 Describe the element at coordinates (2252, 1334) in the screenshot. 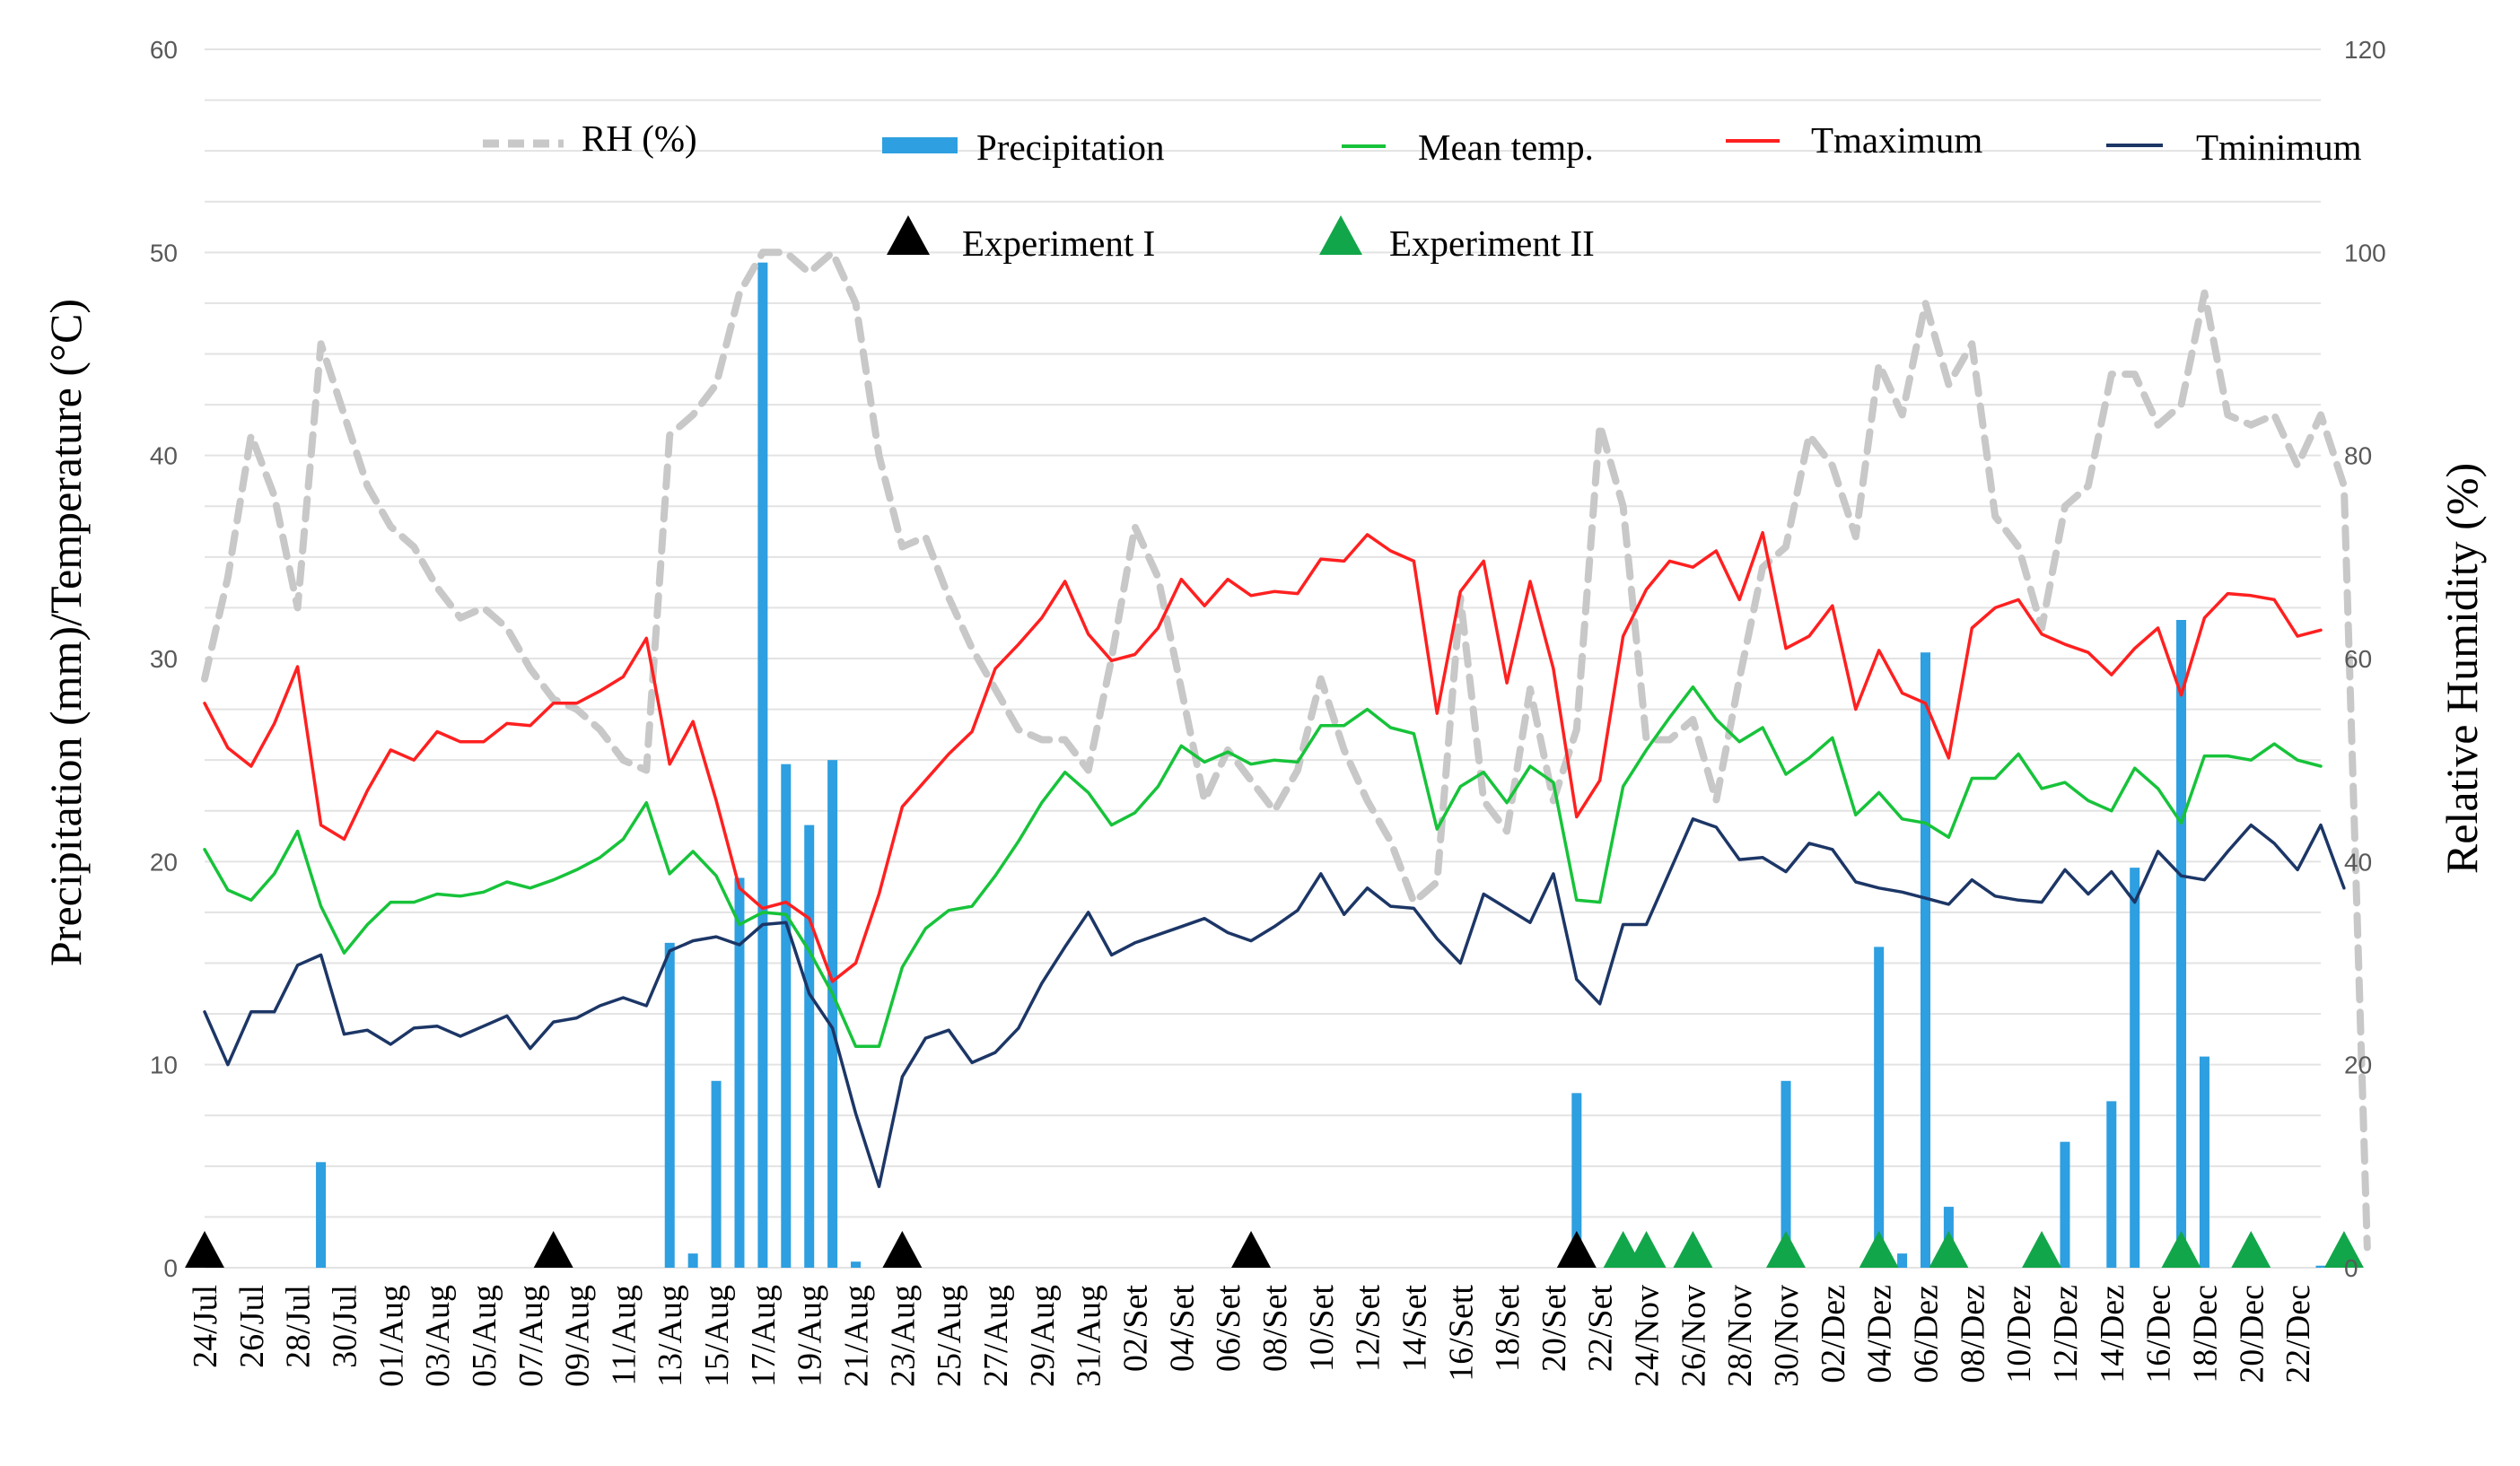

I see `x-tick-label: 20/Dec` at that location.